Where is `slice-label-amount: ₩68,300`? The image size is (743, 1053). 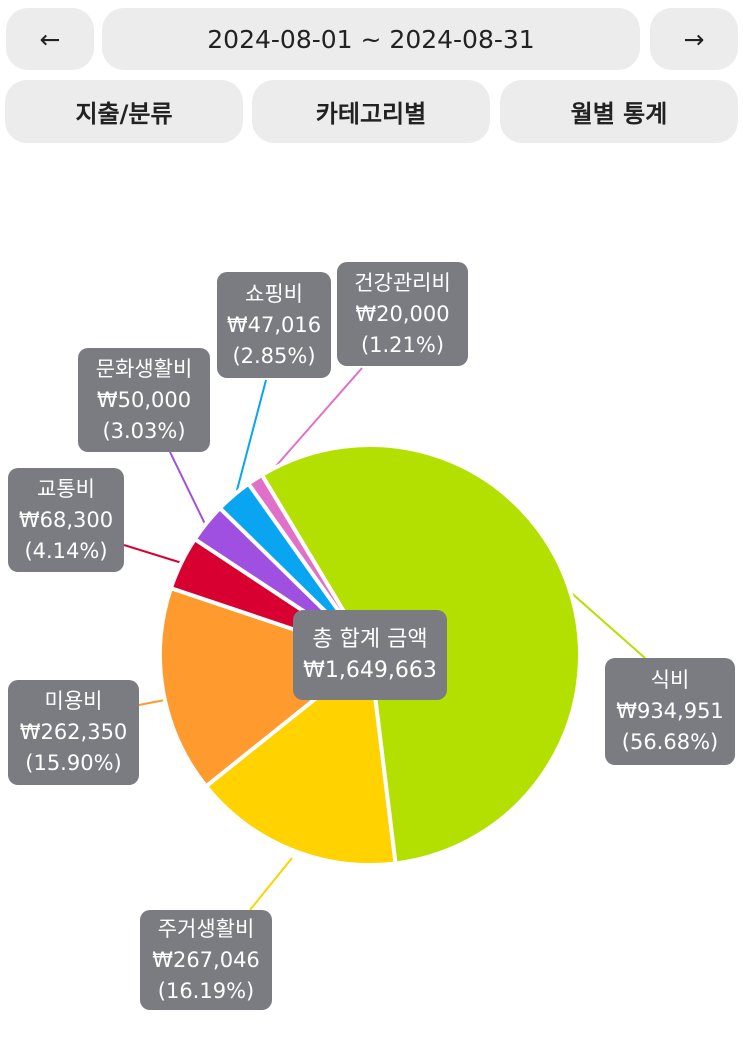
slice-label-amount: ₩68,300 is located at coordinates (66, 519).